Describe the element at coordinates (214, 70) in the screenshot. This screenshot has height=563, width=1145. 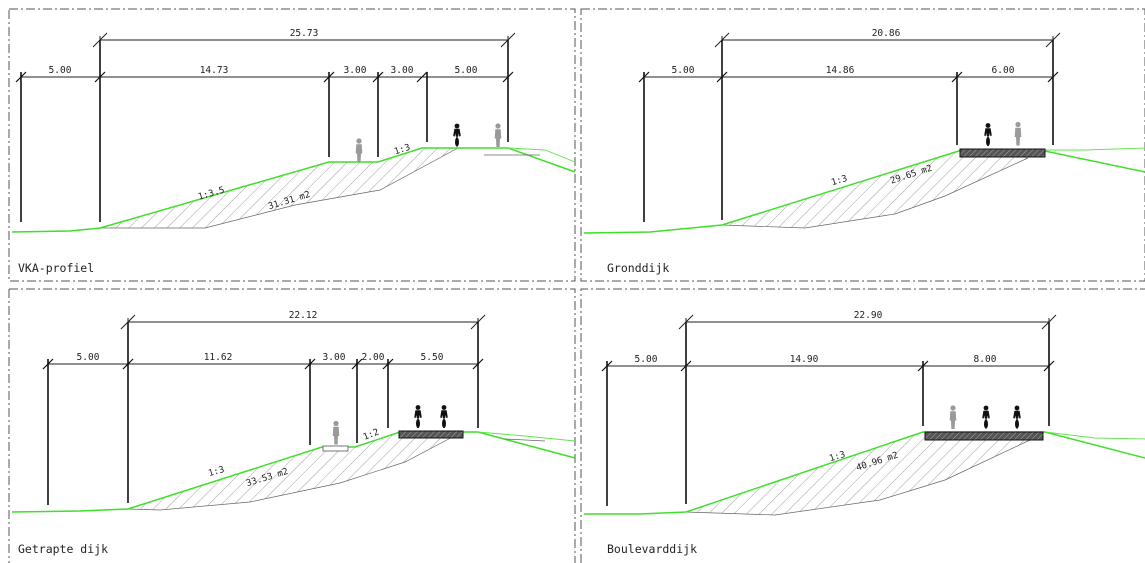
I see `dimension-label: 14.73` at that location.